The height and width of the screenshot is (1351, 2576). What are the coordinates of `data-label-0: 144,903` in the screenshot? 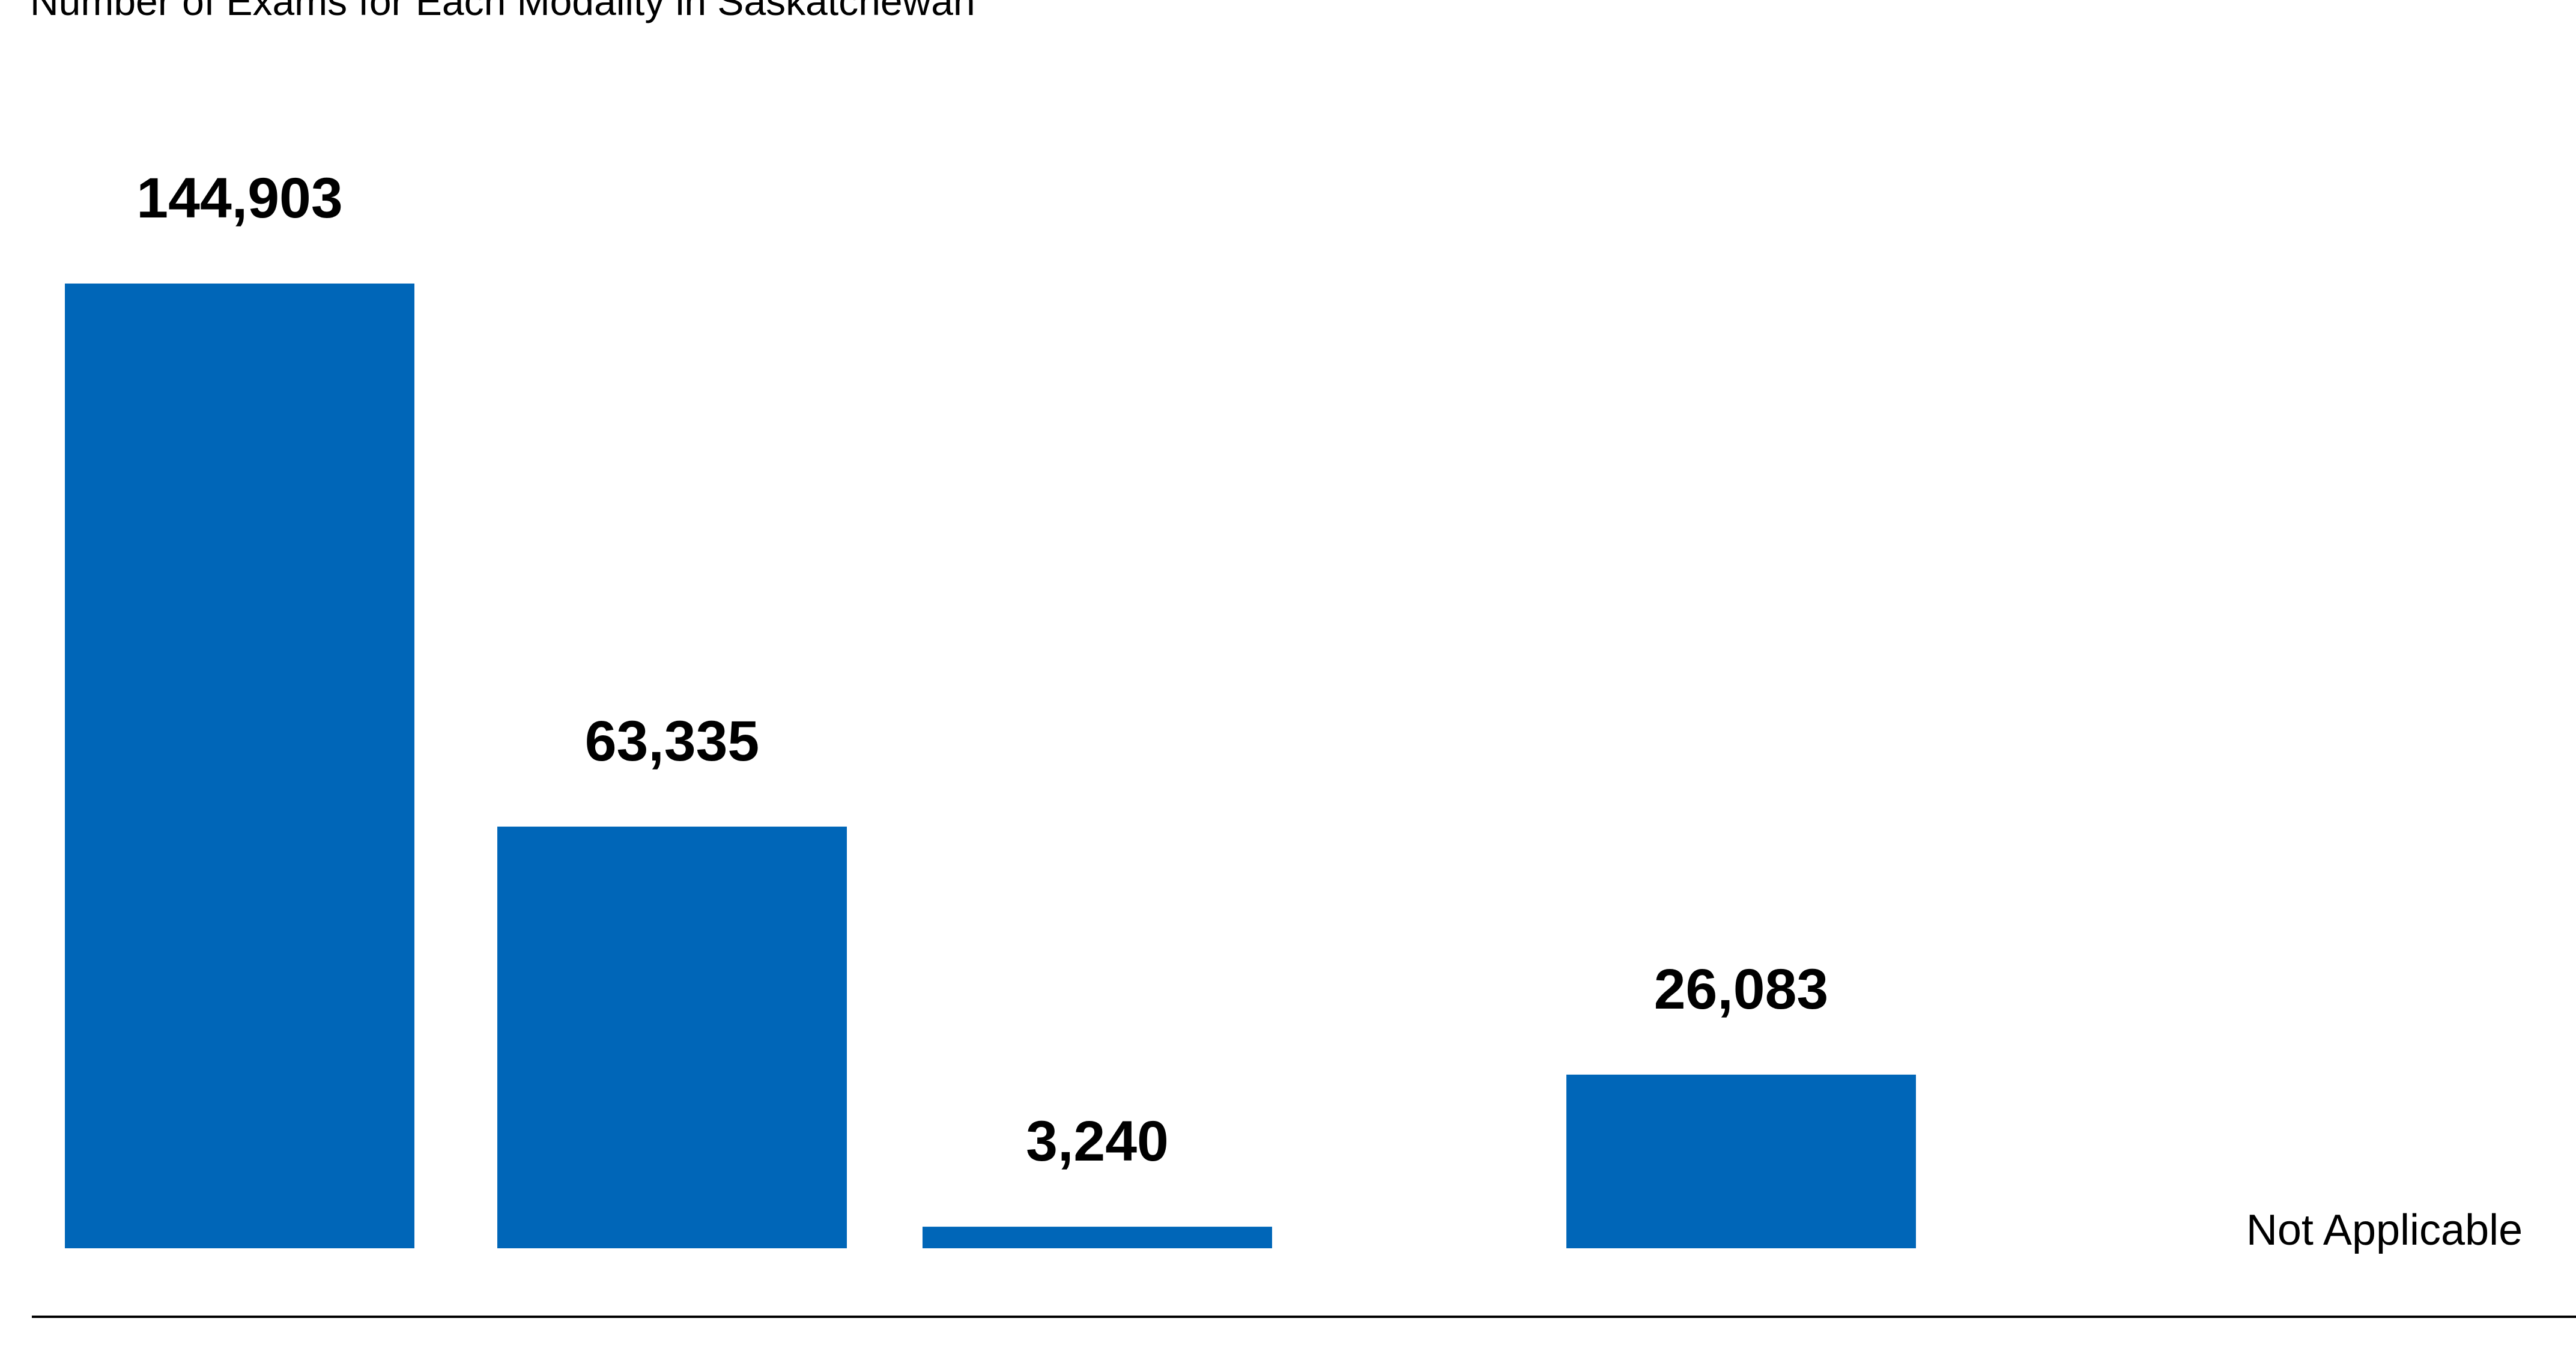 It's located at (239, 198).